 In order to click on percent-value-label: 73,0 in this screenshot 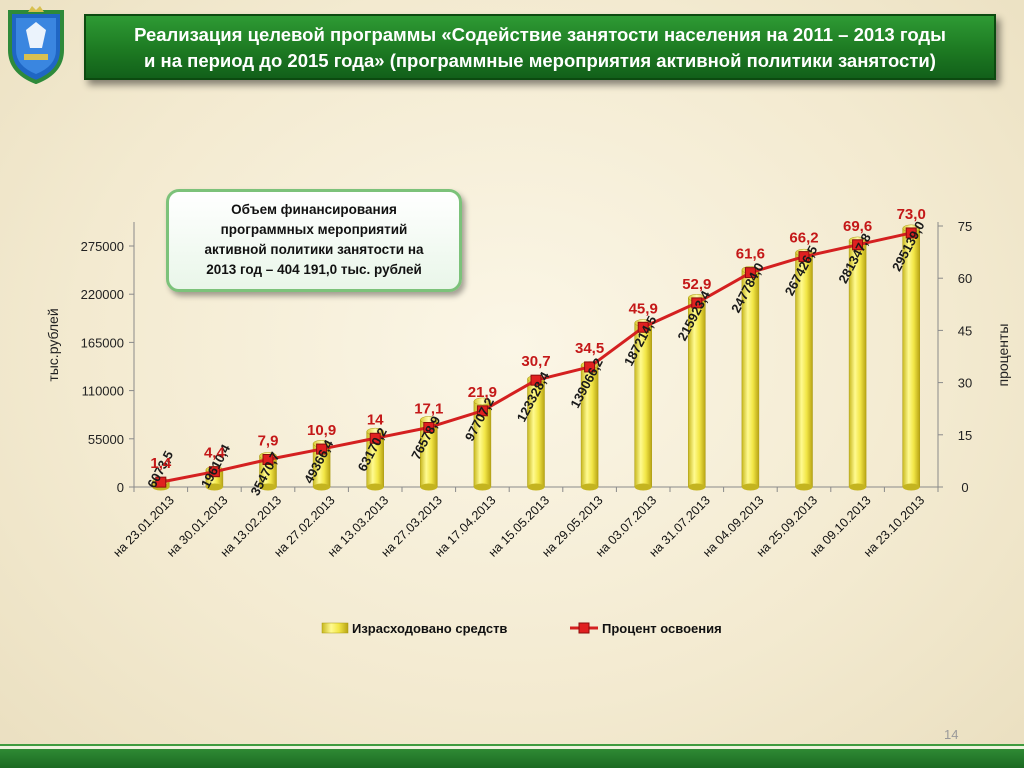, I will do `click(911, 214)`.